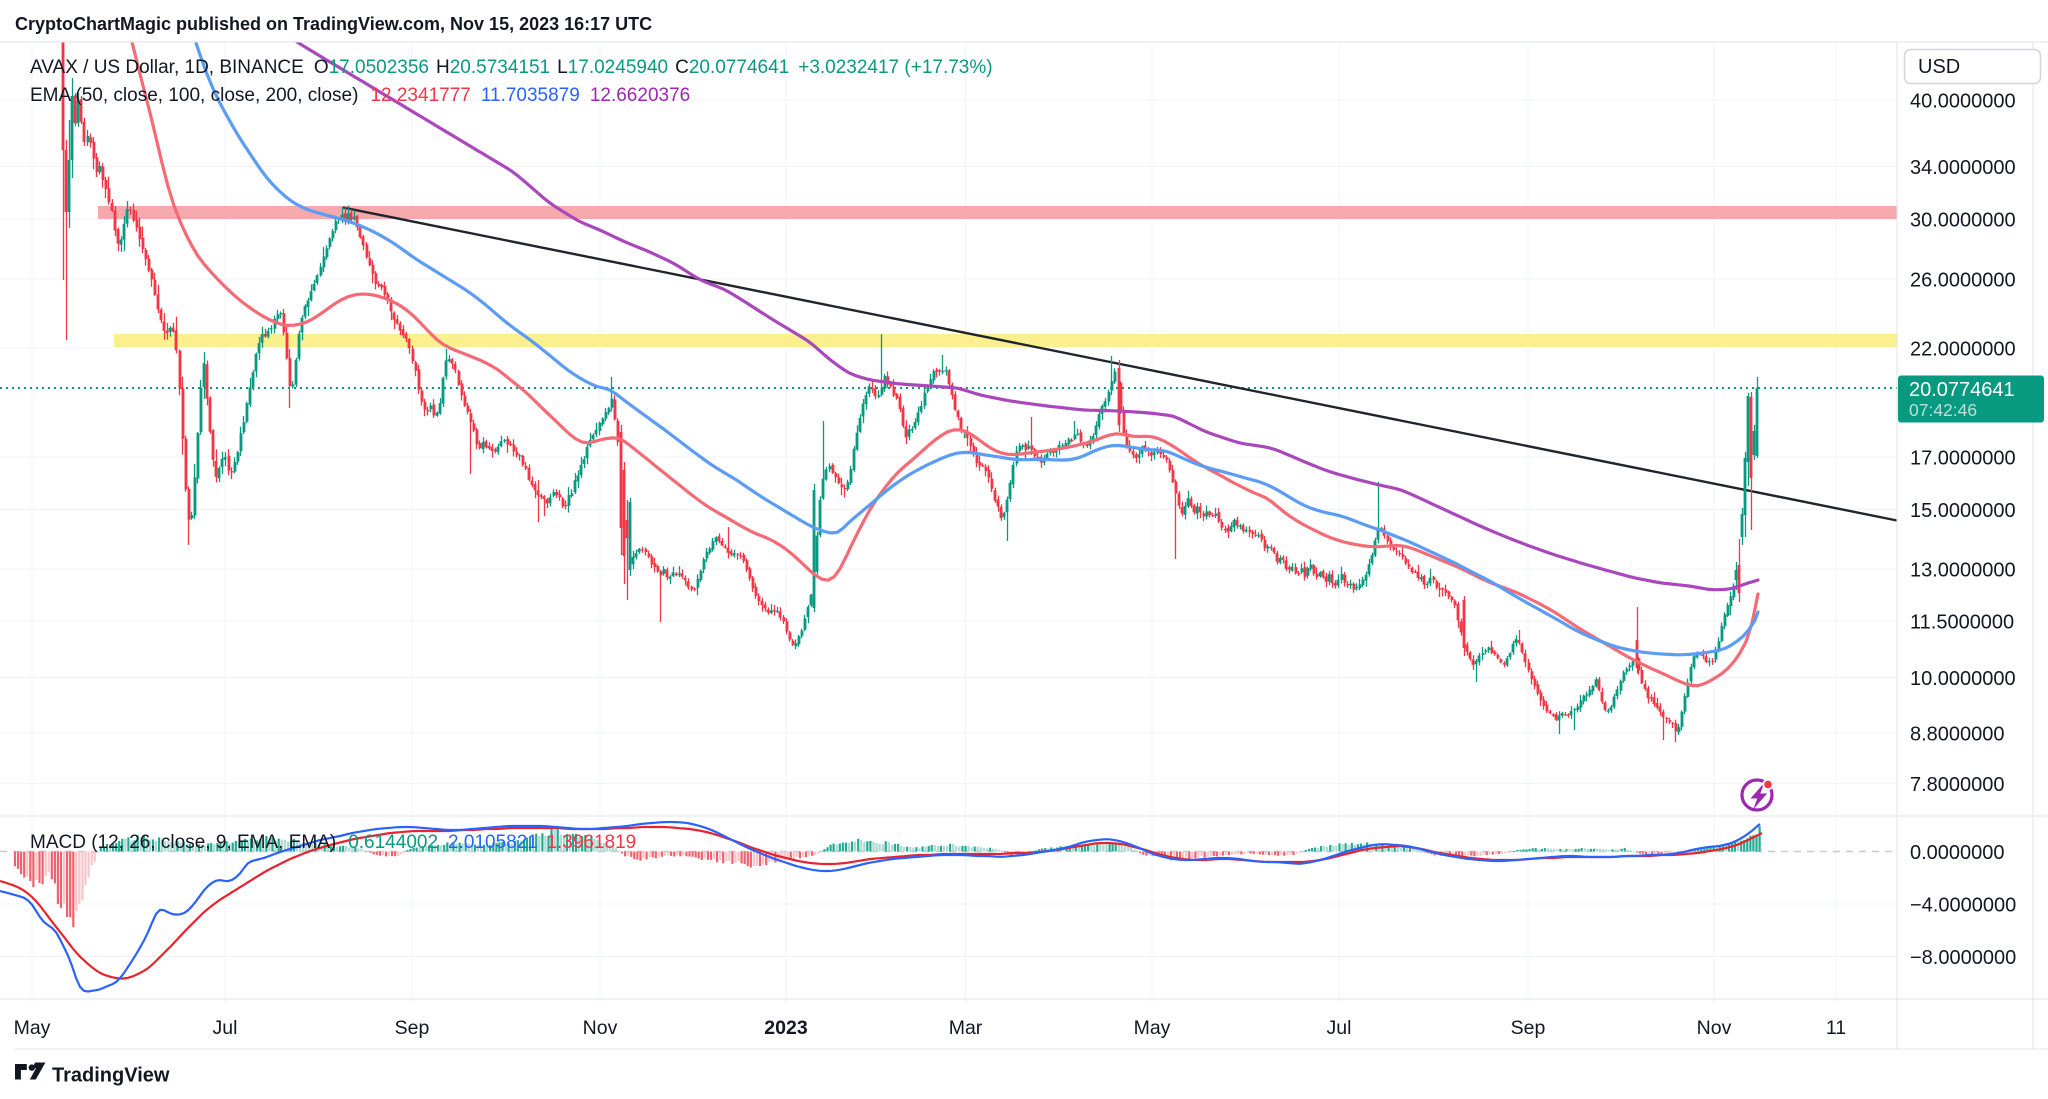 Image resolution: width=2048 pixels, height=1099 pixels. What do you see at coordinates (1957, 853) in the screenshot?
I see `svg-text: 0.0000000` at bounding box center [1957, 853].